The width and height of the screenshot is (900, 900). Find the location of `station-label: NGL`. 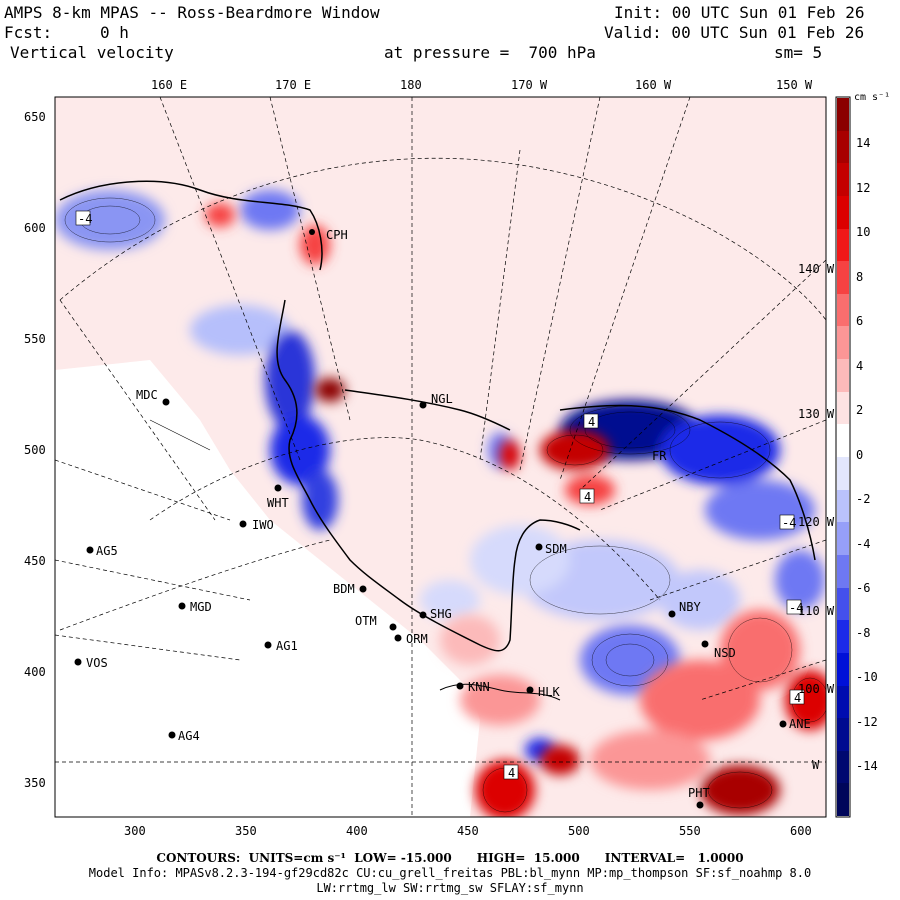

station-label: NGL is located at coordinates (442, 399).